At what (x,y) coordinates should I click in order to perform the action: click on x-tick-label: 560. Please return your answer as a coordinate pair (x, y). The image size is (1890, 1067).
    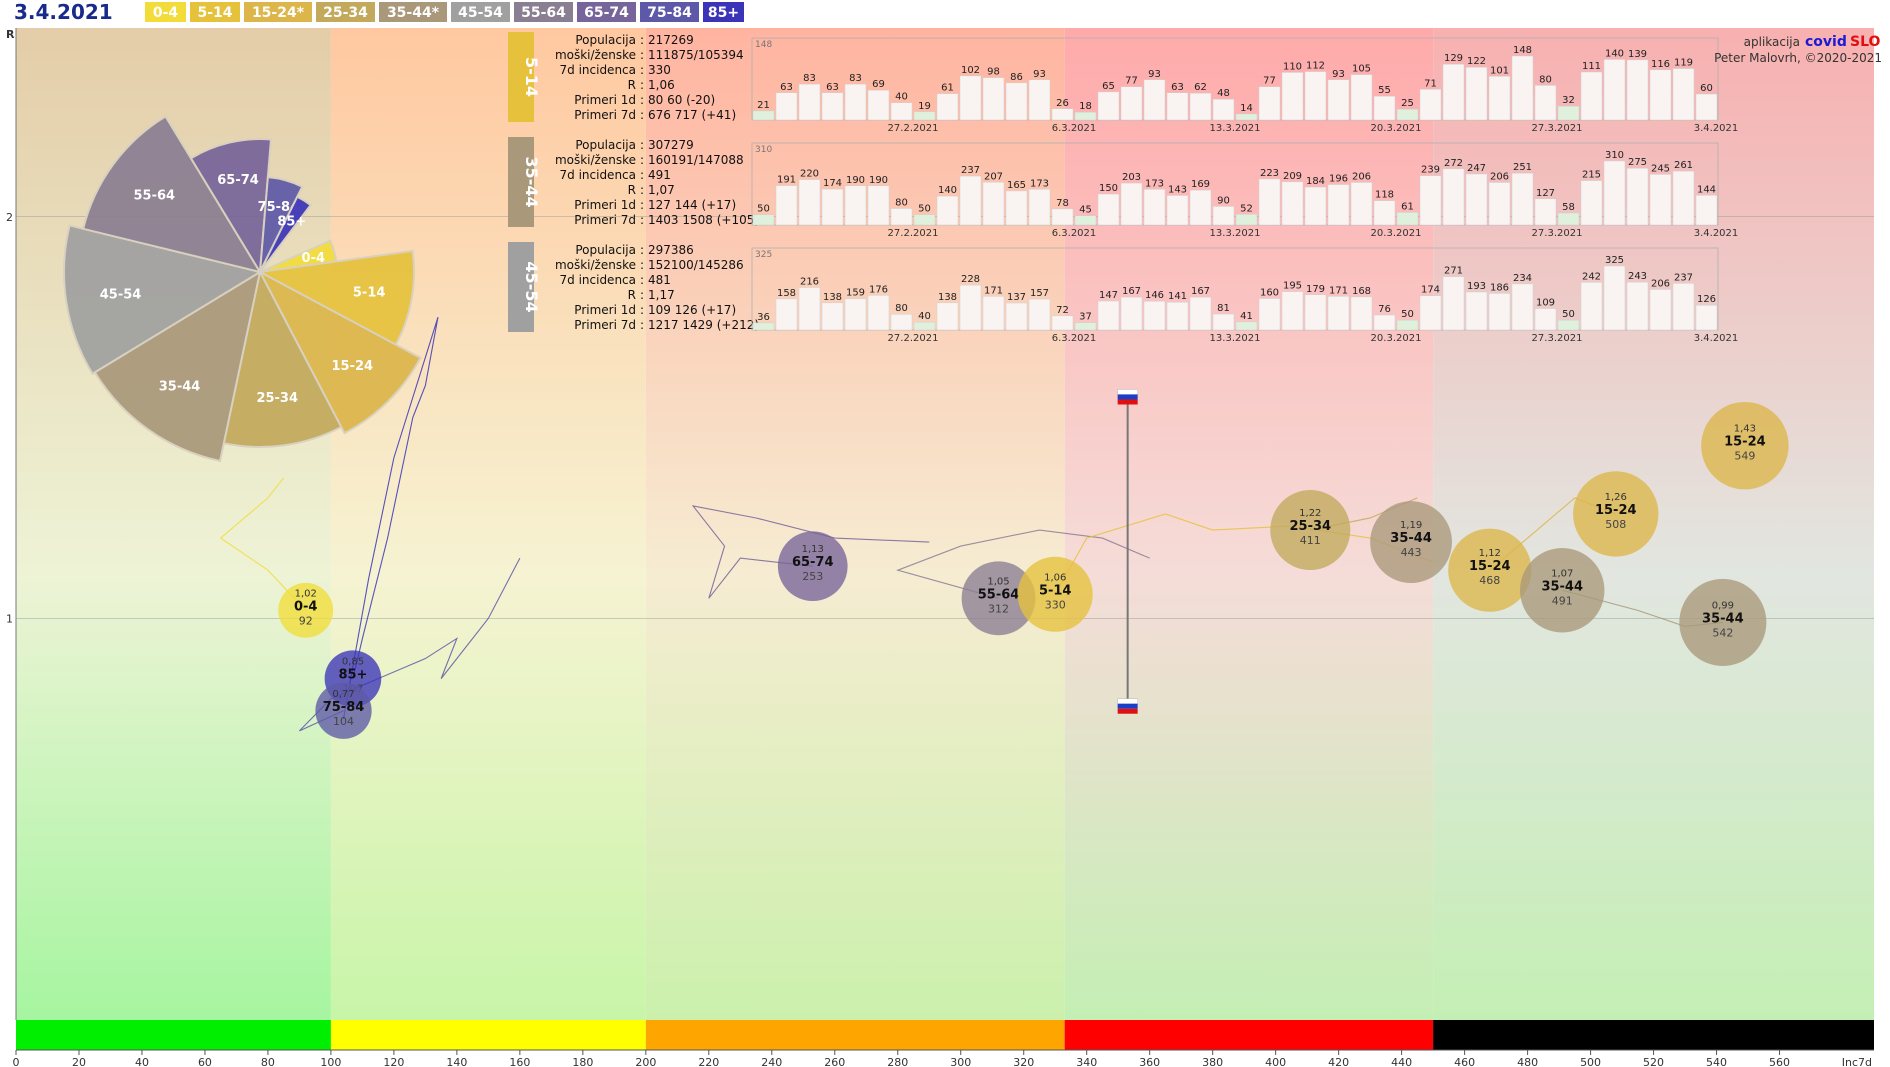
    Looking at the image, I should click on (1779, 1061).